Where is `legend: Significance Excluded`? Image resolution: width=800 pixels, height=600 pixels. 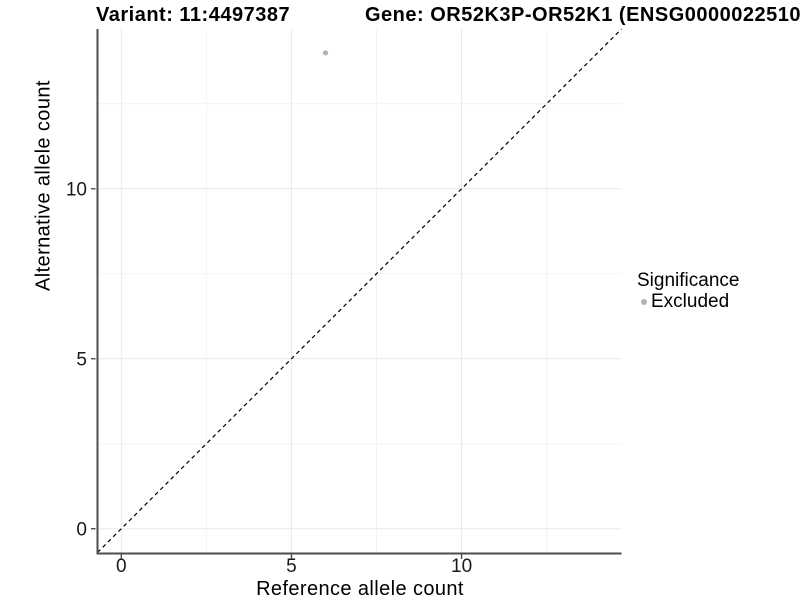 legend: Significance Excluded is located at coordinates (688, 291).